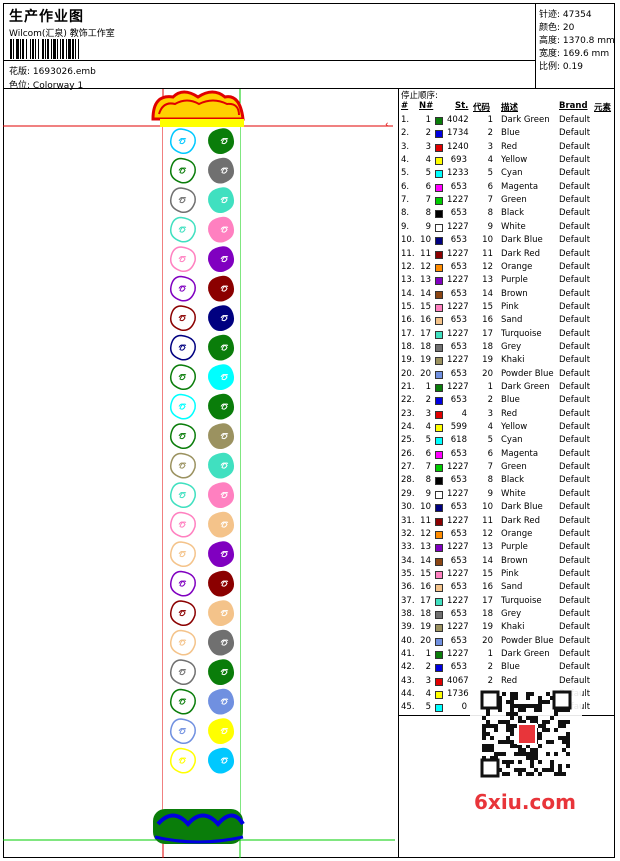 This screenshot has width=620, height=861. Describe the element at coordinates (408, 560) in the screenshot. I see `cell-idx: 34.` at that location.